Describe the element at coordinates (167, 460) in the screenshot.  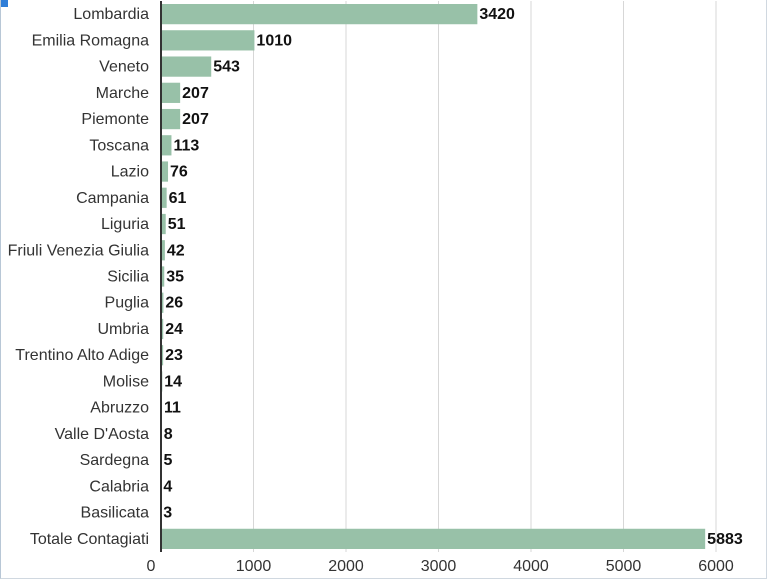
I see `data-label-17: 5` at that location.